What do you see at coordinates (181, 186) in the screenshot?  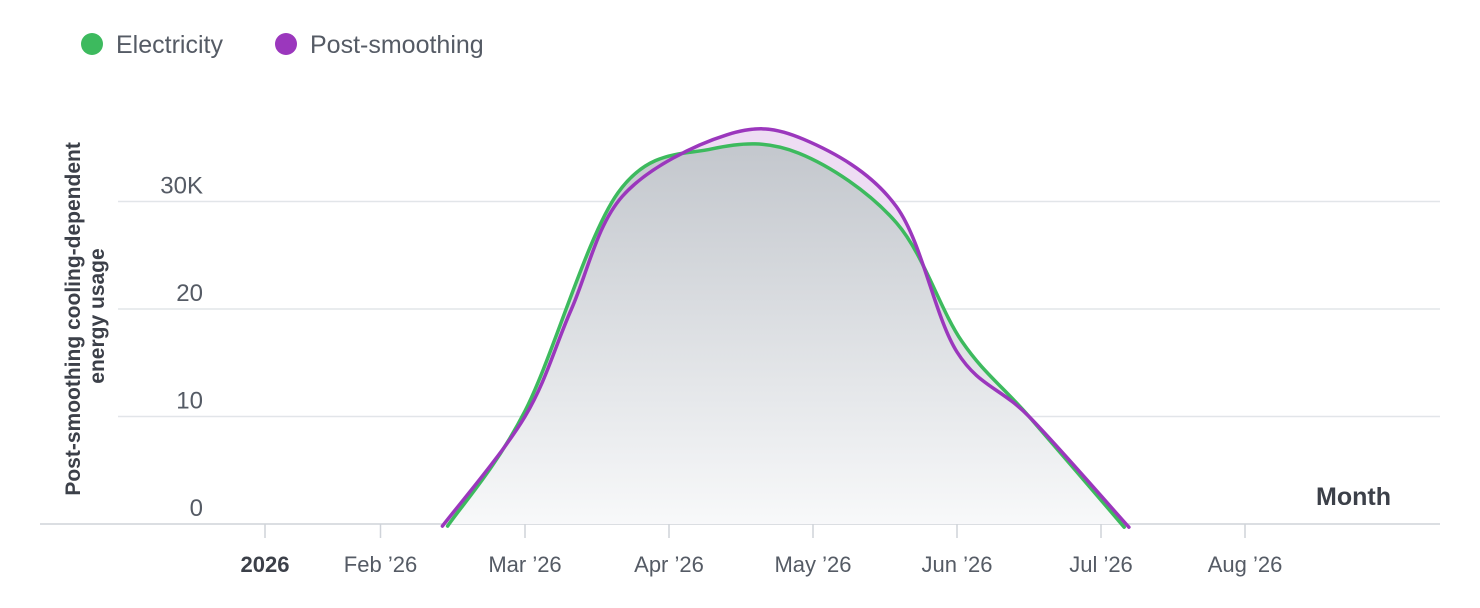 I see `y-tick-label-3: 30K` at bounding box center [181, 186].